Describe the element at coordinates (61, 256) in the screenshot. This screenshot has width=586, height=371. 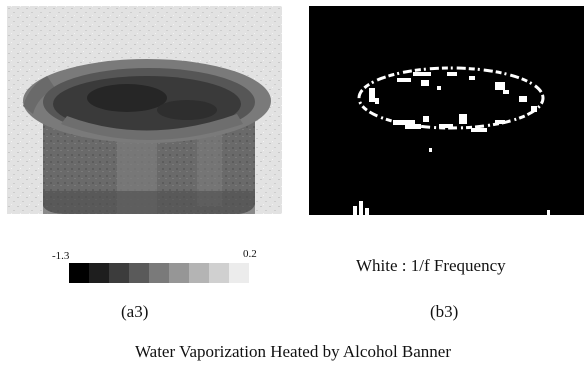
I see `scale-min-label: -1.3` at that location.